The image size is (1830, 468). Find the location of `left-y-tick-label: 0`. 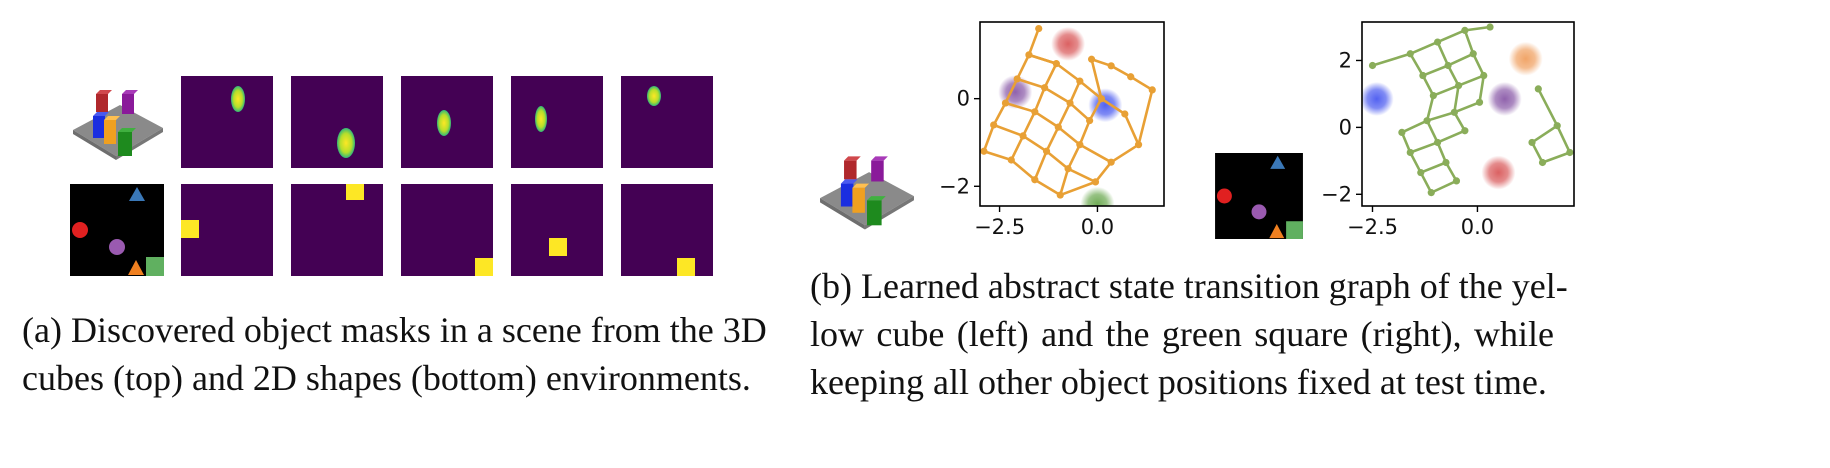

left-y-tick-label: 0 is located at coordinates (963, 99).